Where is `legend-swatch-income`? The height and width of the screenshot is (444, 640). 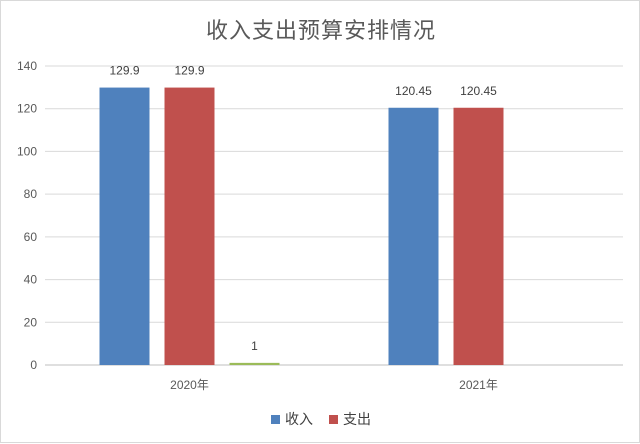 legend-swatch-income is located at coordinates (275, 419).